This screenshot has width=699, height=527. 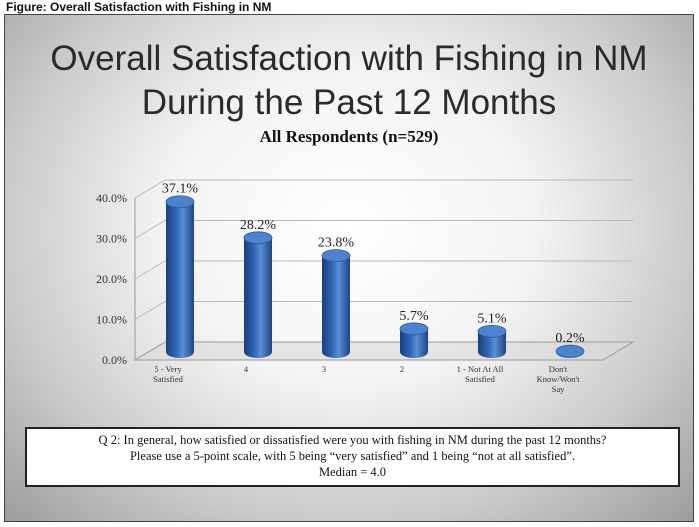 I want to click on x-tick-label-line: 3, so click(x=324, y=369).